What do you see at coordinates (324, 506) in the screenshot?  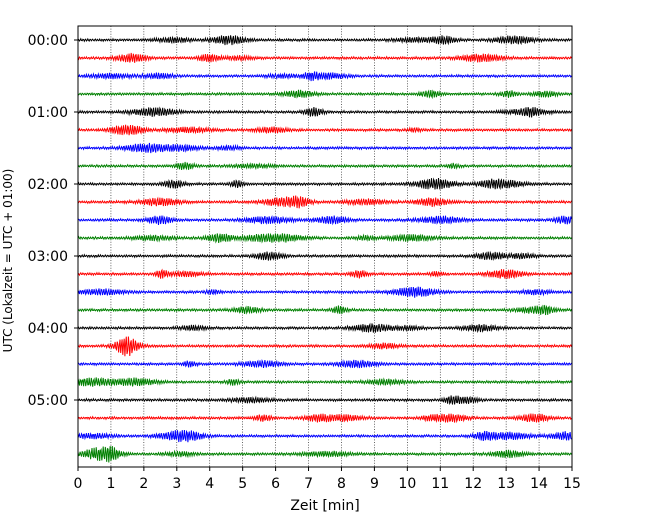 I see `x-axis-label: Zeit [min]` at bounding box center [324, 506].